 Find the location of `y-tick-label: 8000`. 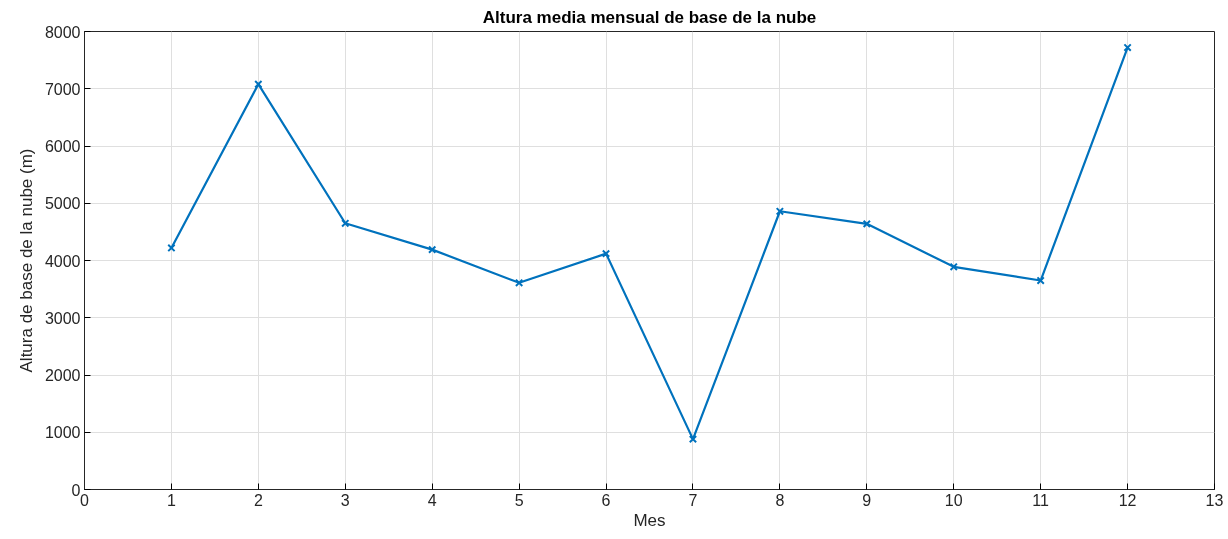

y-tick-label: 8000 is located at coordinates (62, 32).